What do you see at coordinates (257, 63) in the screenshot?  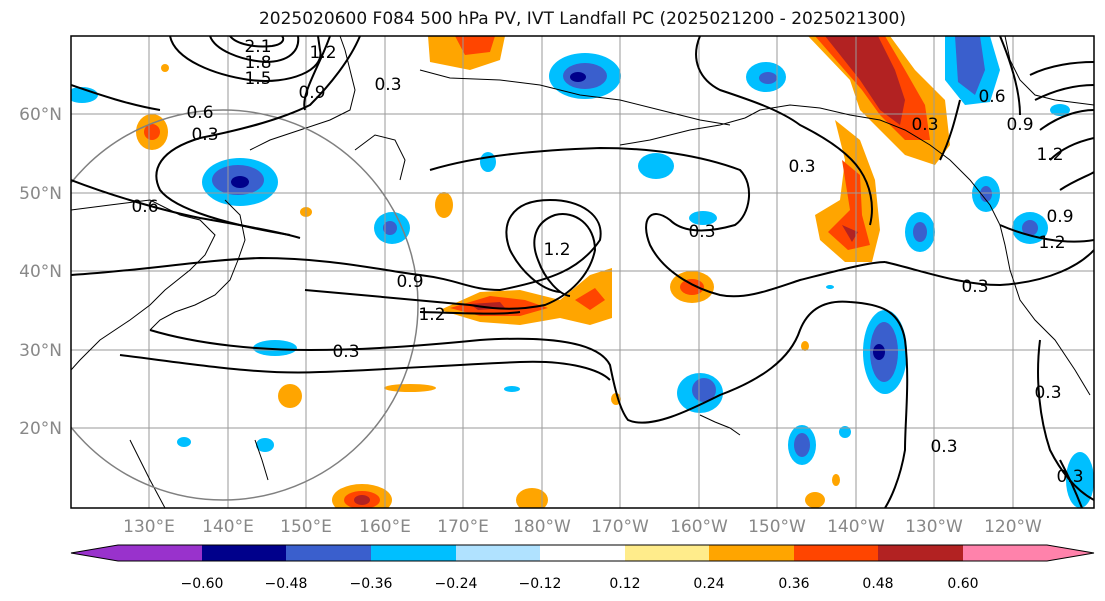 I see `contour-label: 1.8` at bounding box center [257, 63].